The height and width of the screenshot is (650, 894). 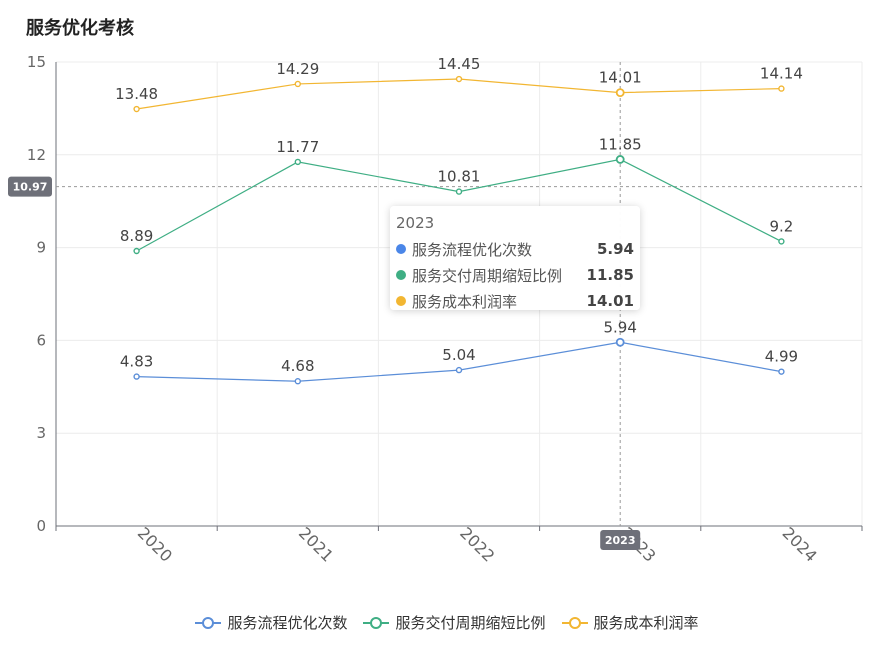 What do you see at coordinates (136, 362) in the screenshot?
I see `data-label: 4.83` at bounding box center [136, 362].